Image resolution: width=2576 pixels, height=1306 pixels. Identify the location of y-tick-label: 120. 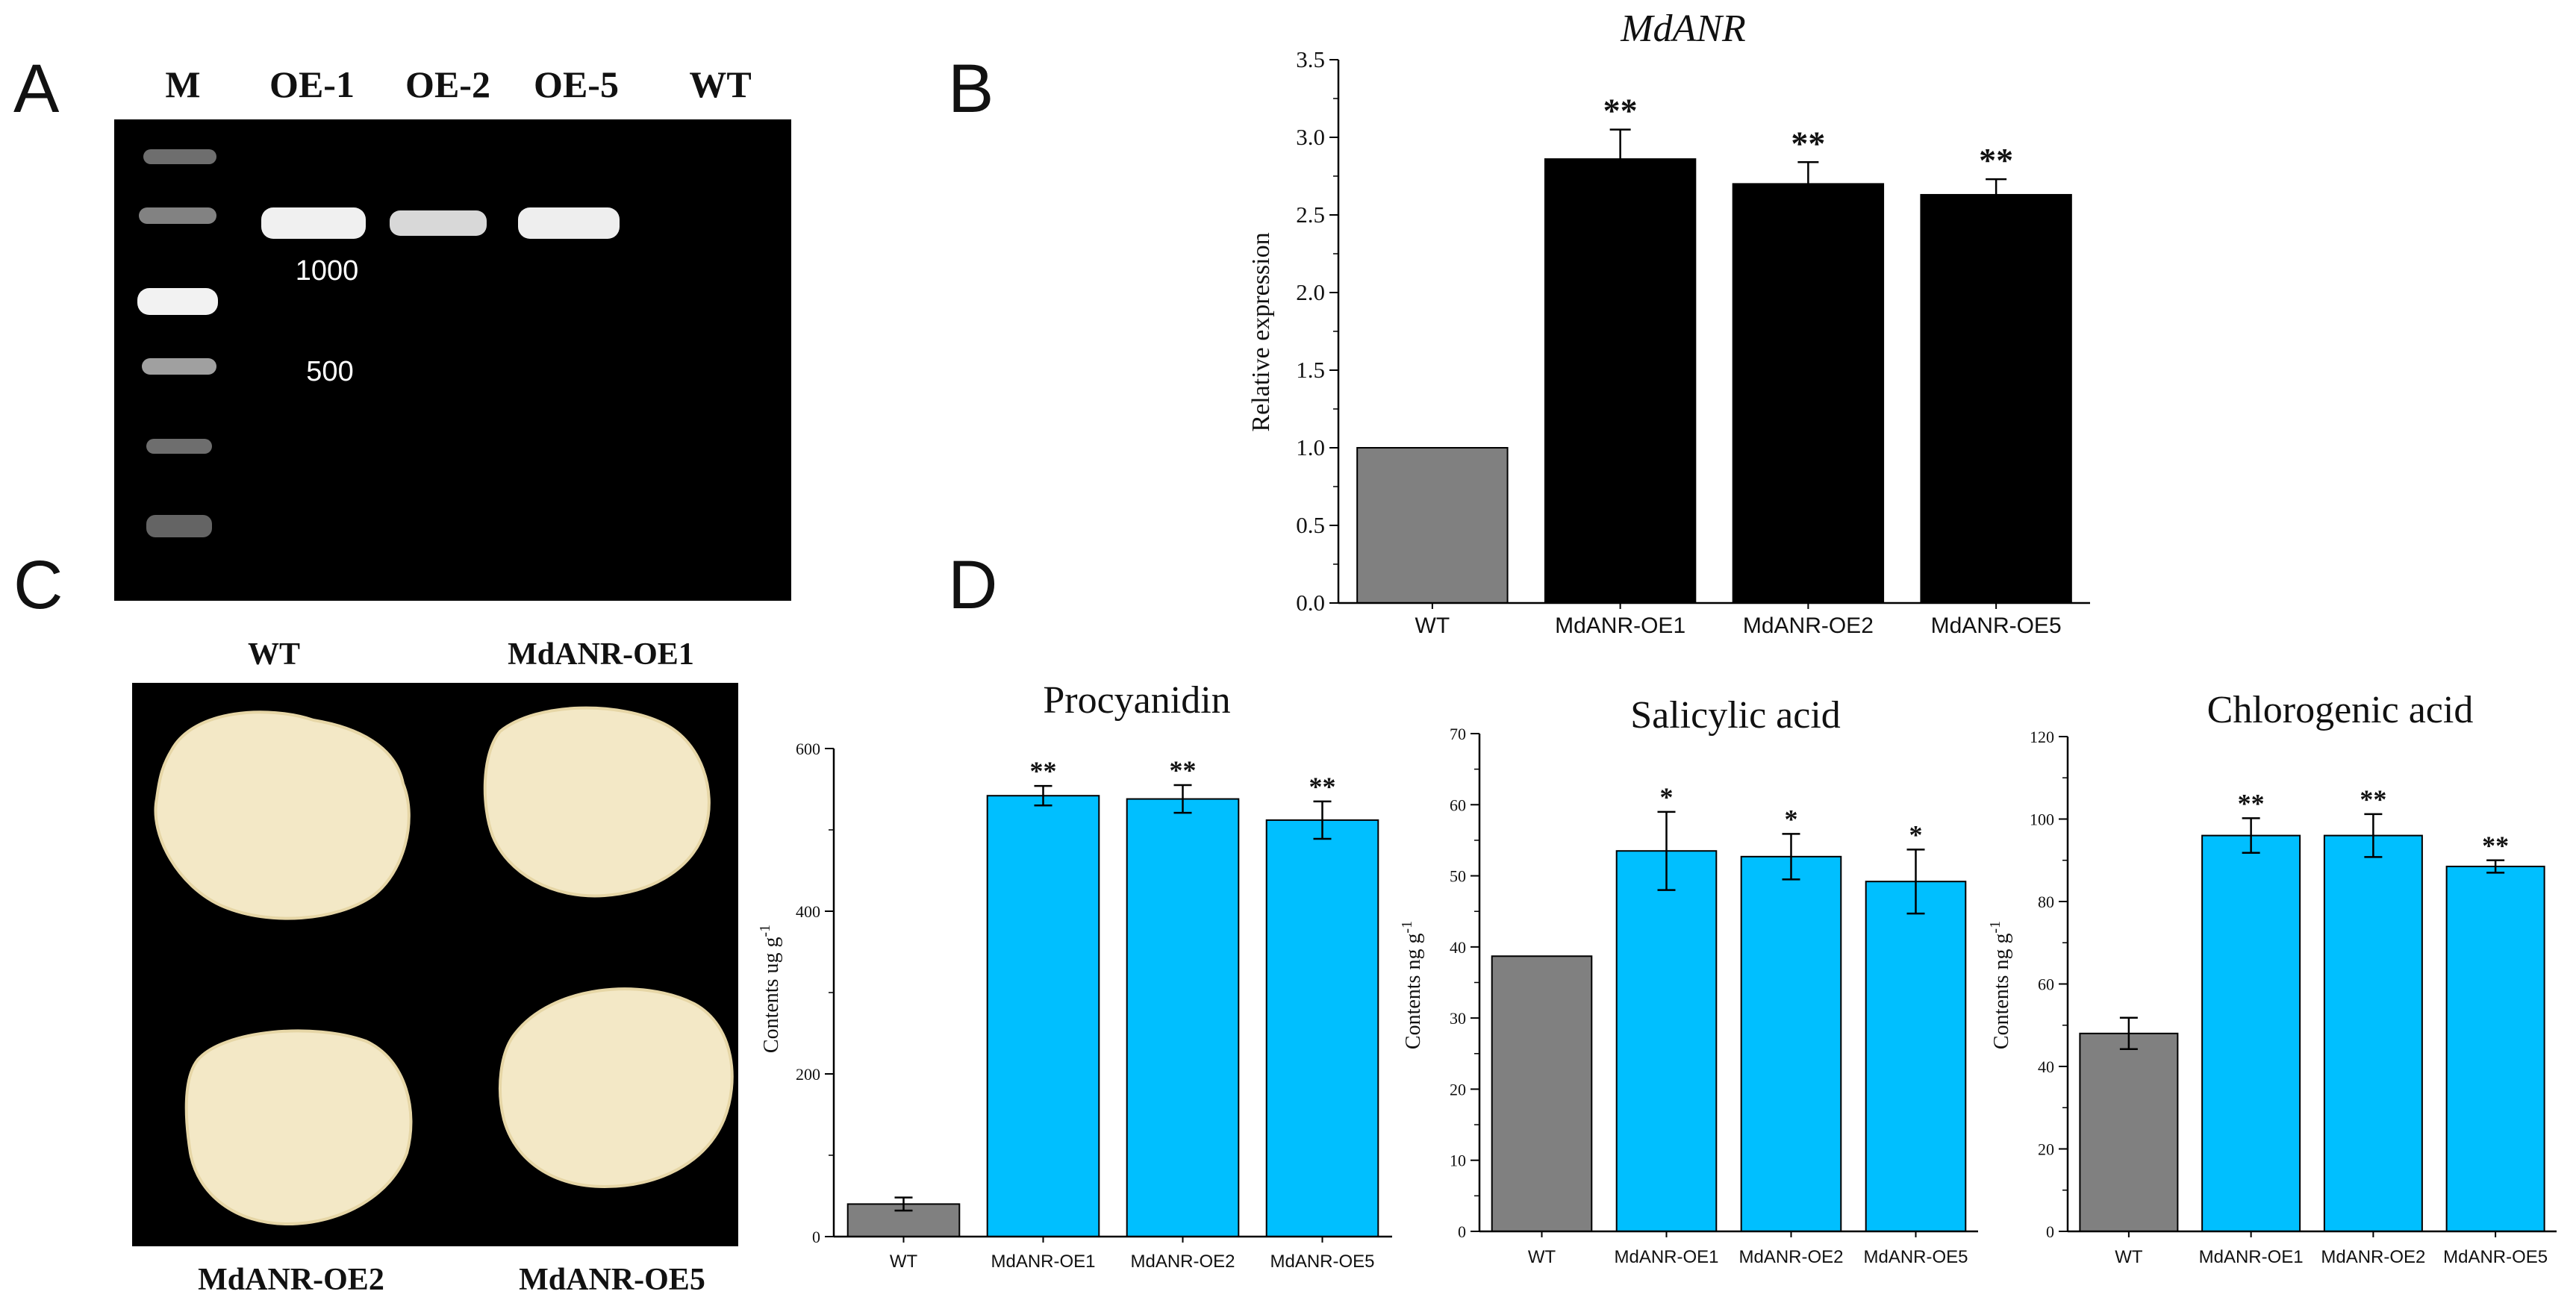
(2042, 737).